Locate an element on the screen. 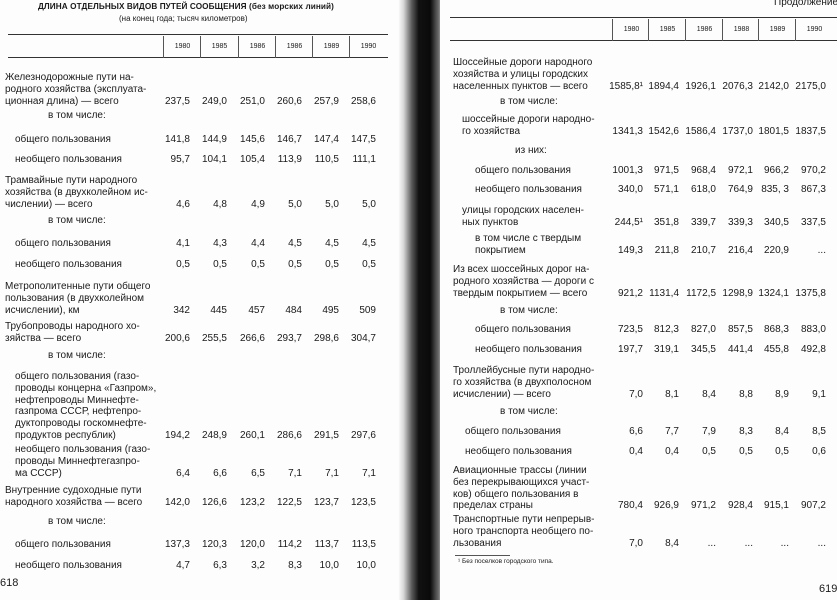  cell-value: 304,7 is located at coordinates (363, 338).